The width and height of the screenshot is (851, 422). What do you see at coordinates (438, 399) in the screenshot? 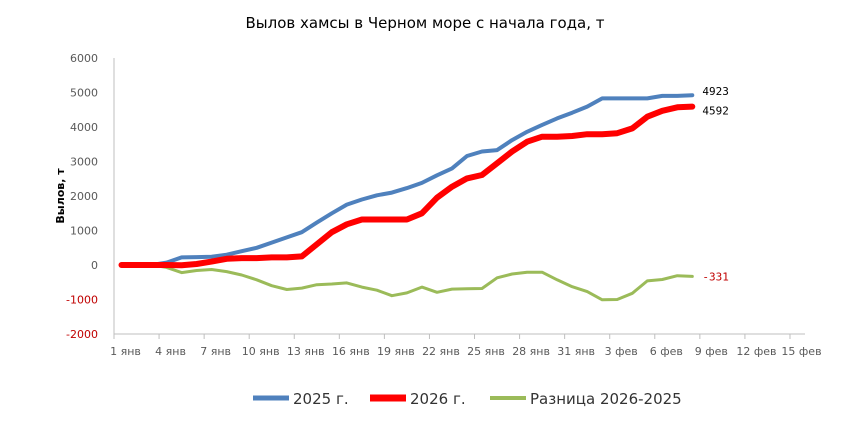
I see `legend-label: 2026 г.` at bounding box center [438, 399].